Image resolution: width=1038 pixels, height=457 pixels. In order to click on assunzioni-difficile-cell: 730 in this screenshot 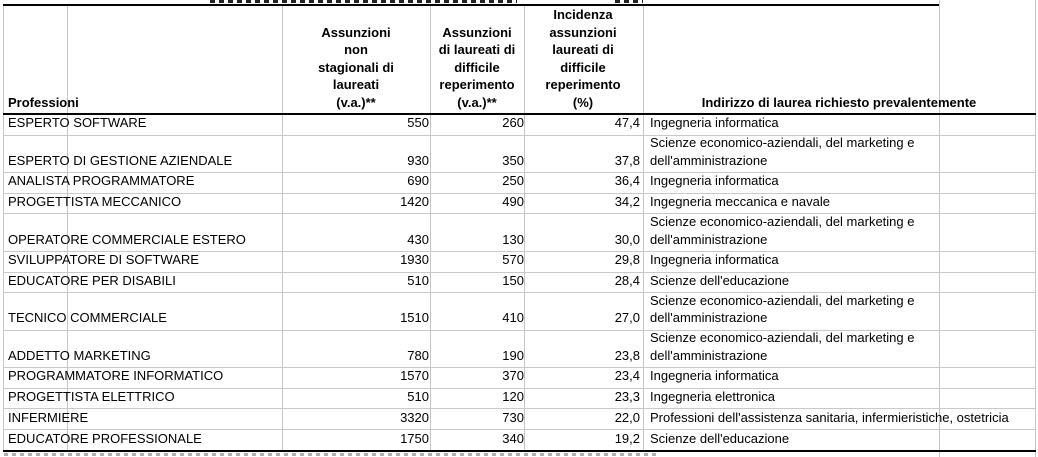, I will do `click(513, 417)`.